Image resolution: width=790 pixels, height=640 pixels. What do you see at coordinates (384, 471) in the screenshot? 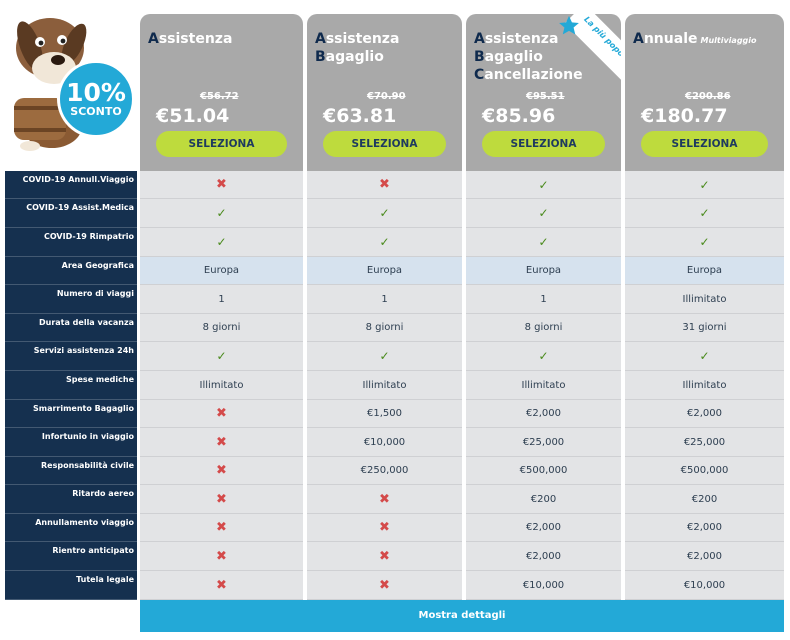
I see `feature-cell: €250,000` at bounding box center [384, 471].